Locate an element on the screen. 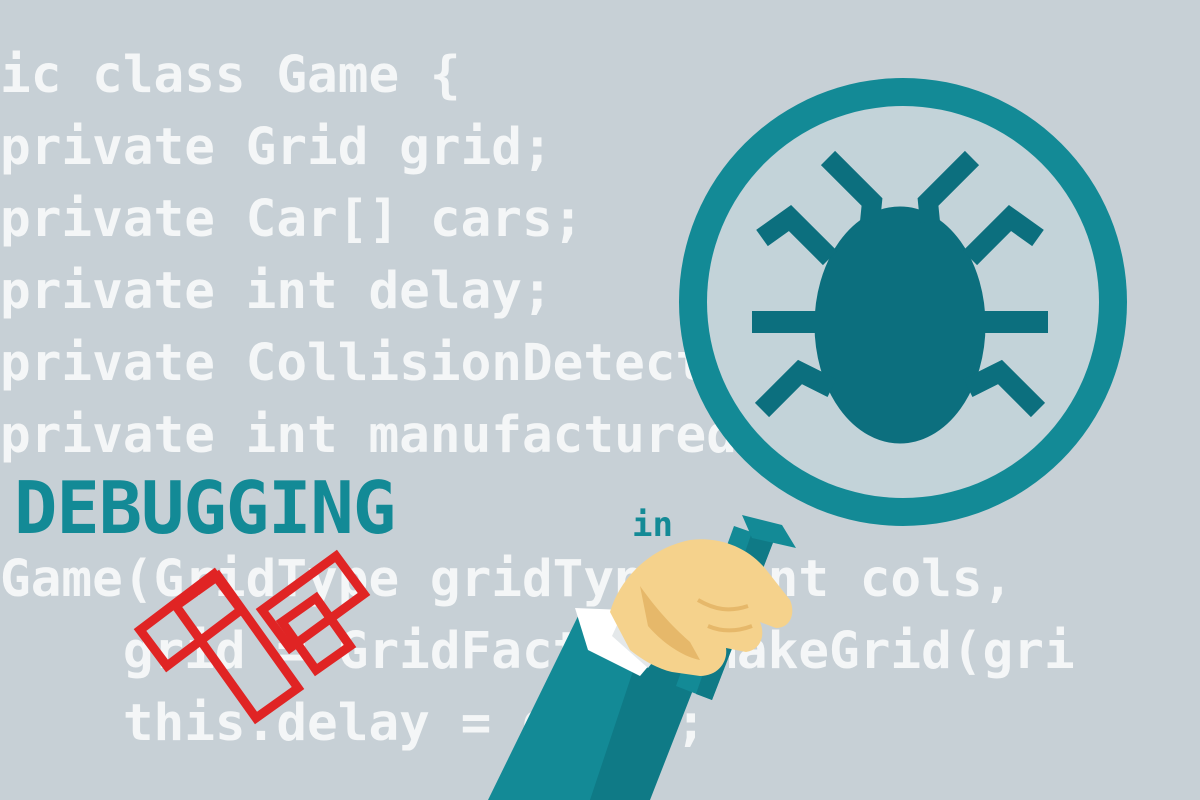  code-line: private int delay; is located at coordinates (276, 291).